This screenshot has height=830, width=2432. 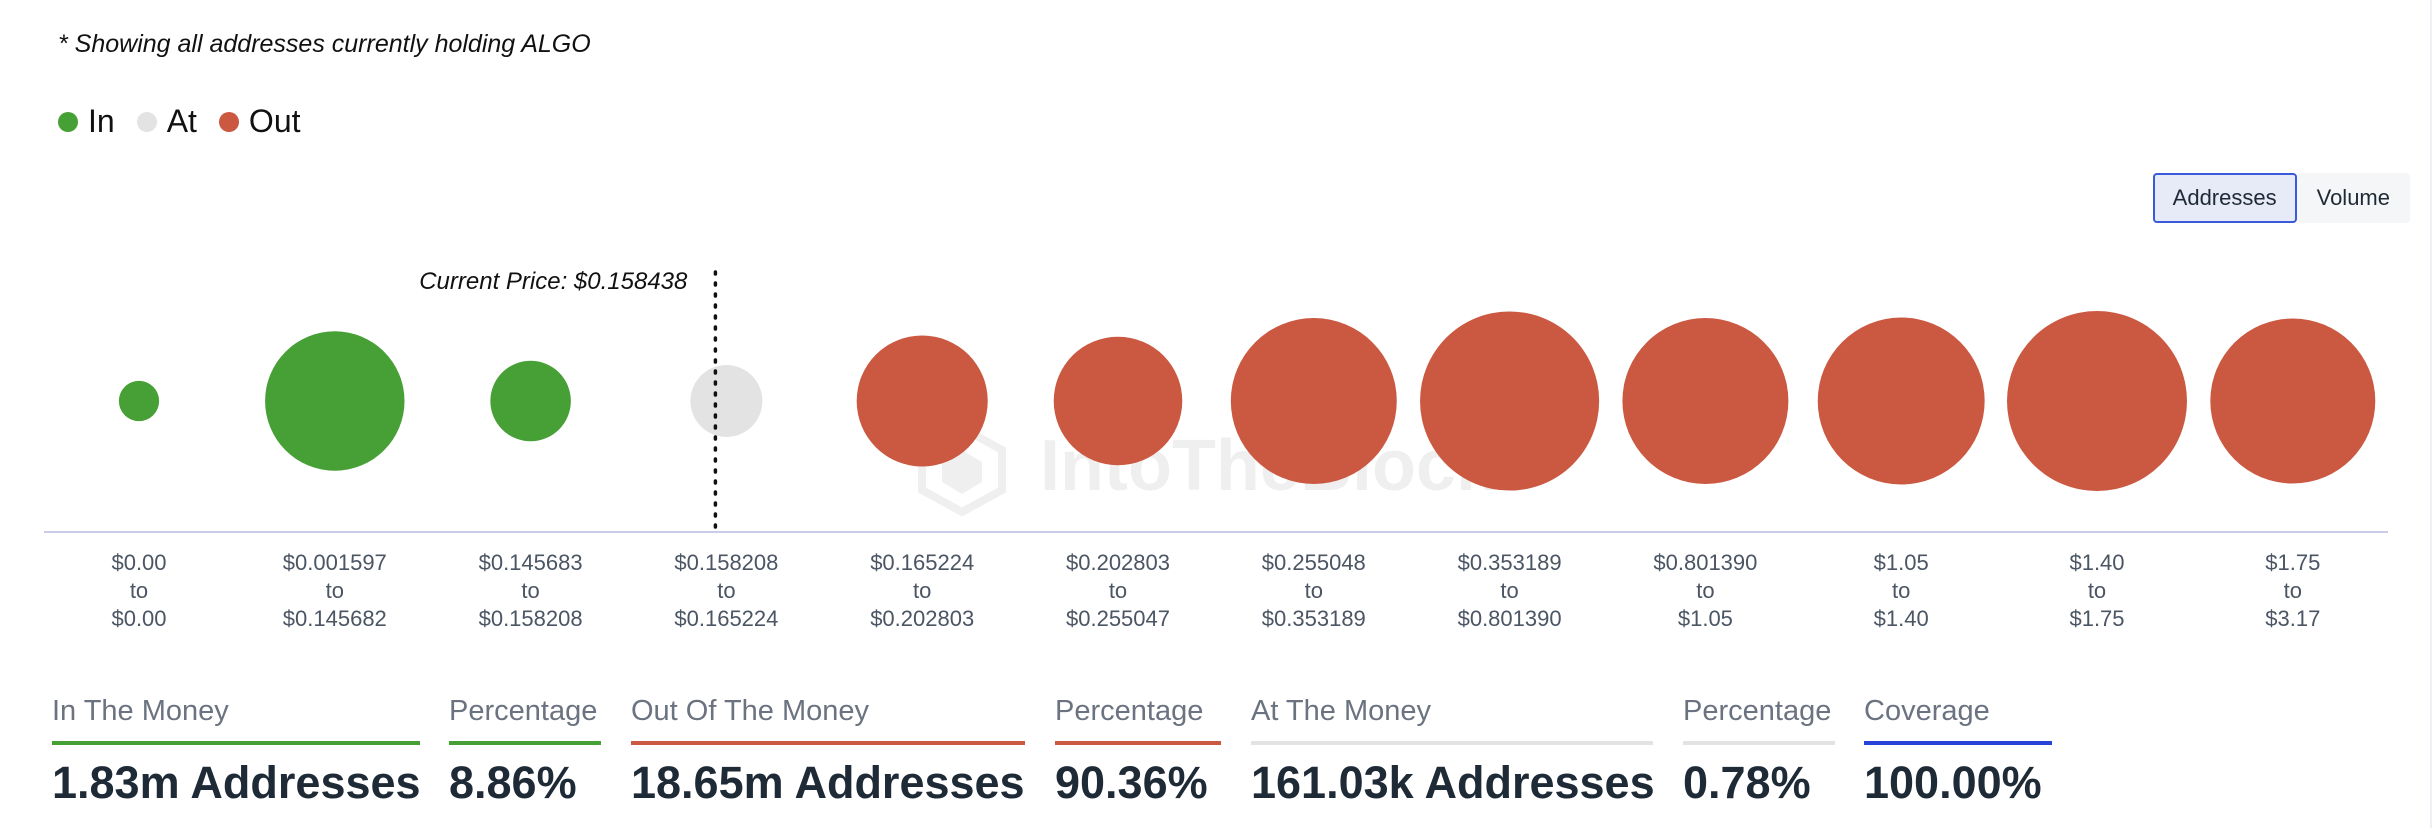 I want to click on stat-value: 1.83m Addresses, so click(x=236, y=782).